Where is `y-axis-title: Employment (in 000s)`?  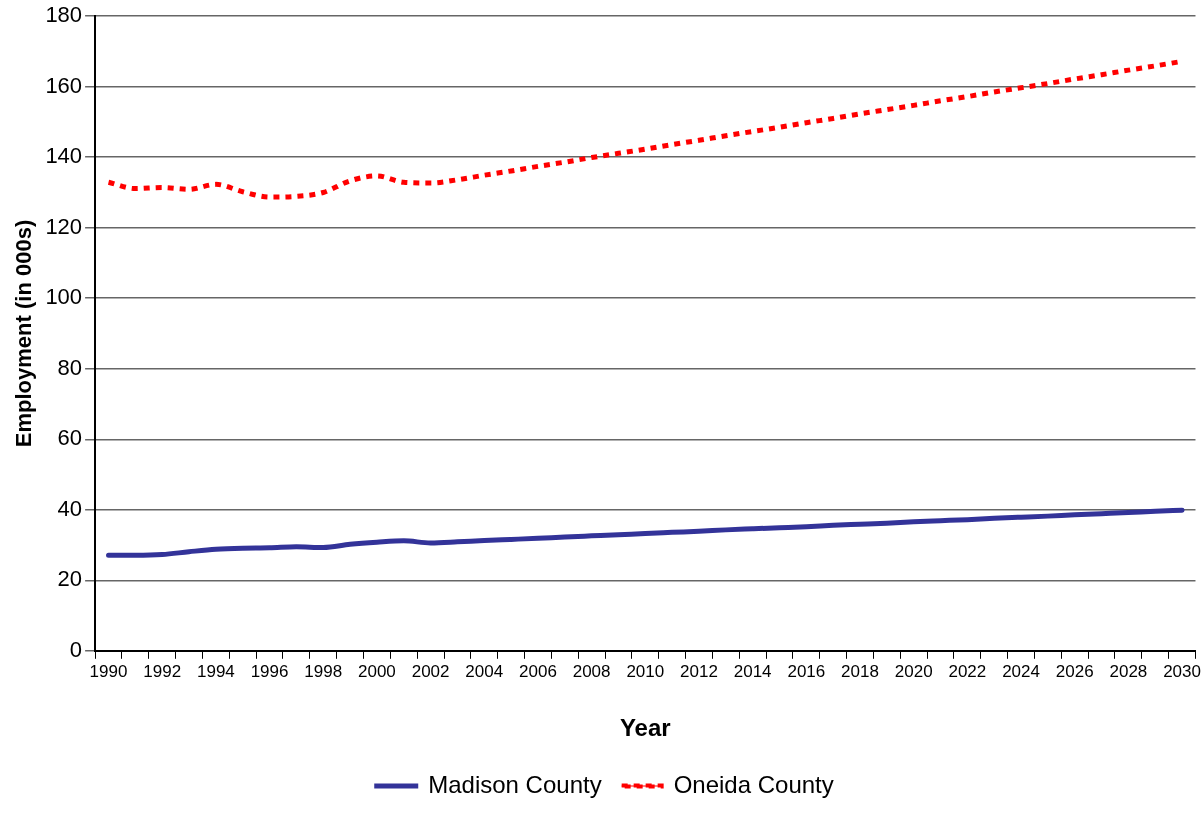
y-axis-title: Employment (in 000s) is located at coordinates (24, 333).